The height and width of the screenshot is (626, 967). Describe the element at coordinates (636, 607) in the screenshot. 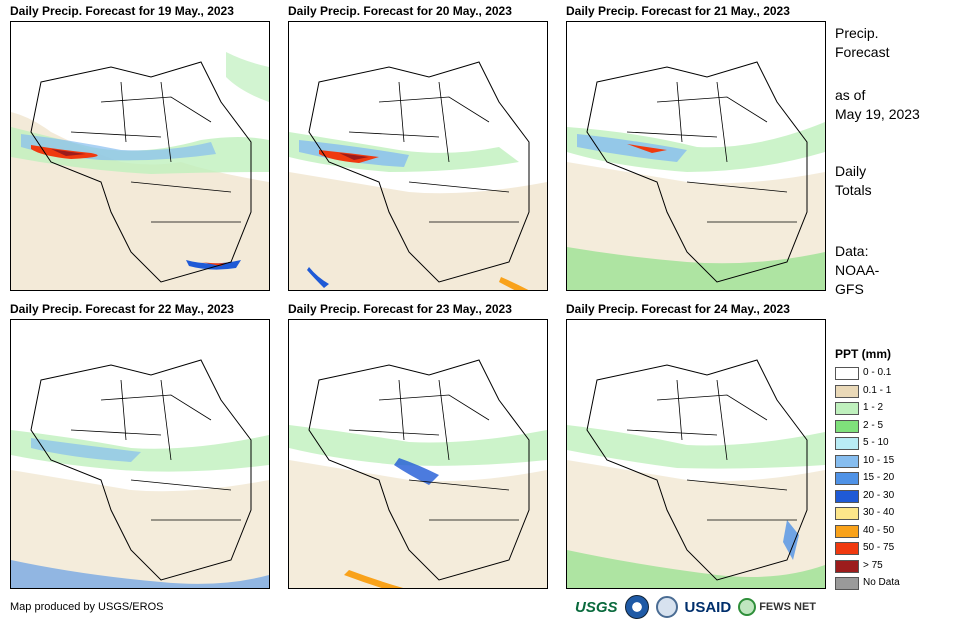

I see `noaa-logo-icon` at that location.